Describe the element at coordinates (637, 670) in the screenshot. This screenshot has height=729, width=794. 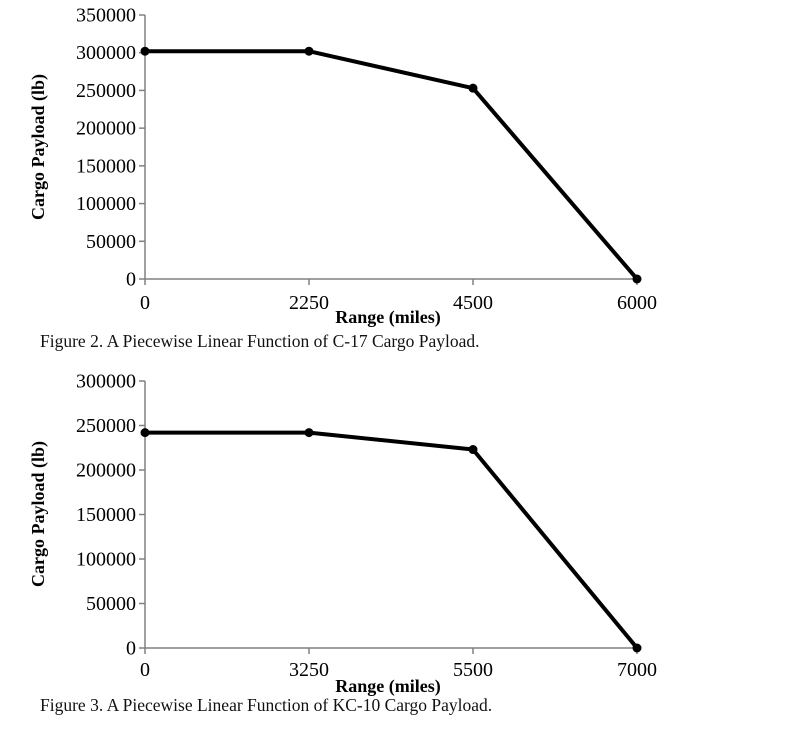
I see `x-tick-label: 7000` at that location.